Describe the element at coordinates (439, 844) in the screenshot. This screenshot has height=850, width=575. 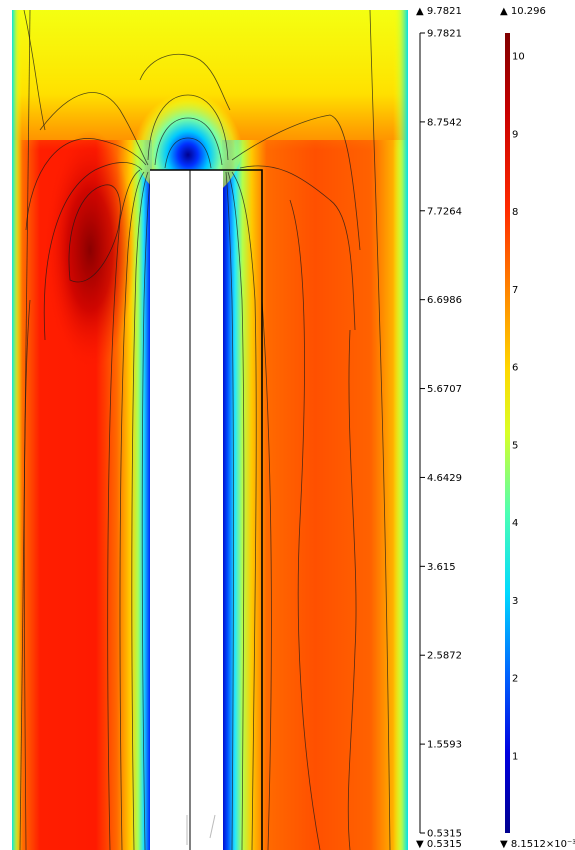
I see `contour-legend-min: ▼ 0.5315` at that location.